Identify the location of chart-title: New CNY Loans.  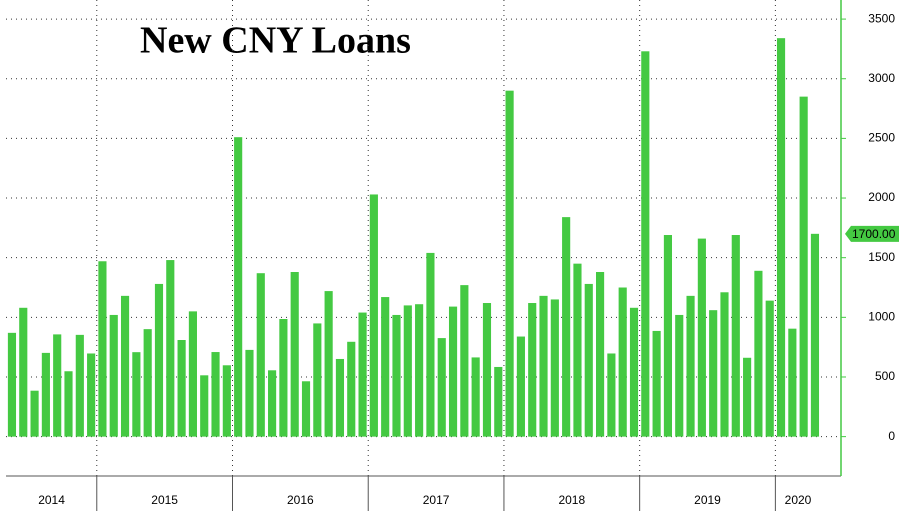
(275, 41).